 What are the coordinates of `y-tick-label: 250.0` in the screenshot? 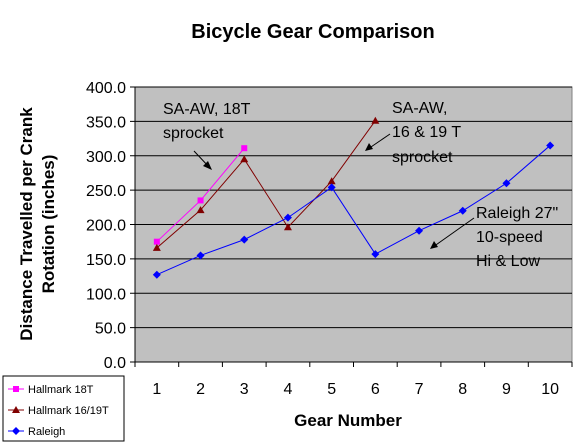 It's located at (106, 191).